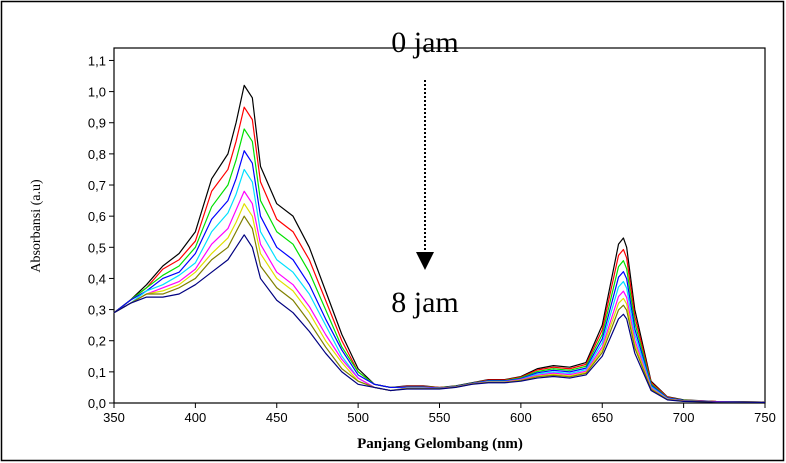  What do you see at coordinates (97, 123) in the screenshot?
I see `y-tick-label: 0,9` at bounding box center [97, 123].